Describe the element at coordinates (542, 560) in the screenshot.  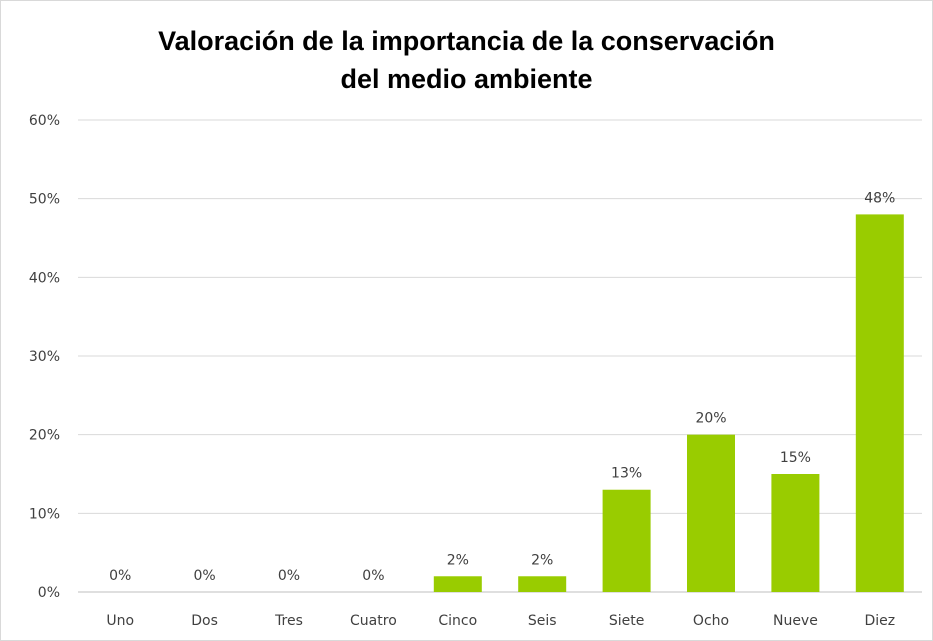
I see `data-label-seis: 2%` at that location.